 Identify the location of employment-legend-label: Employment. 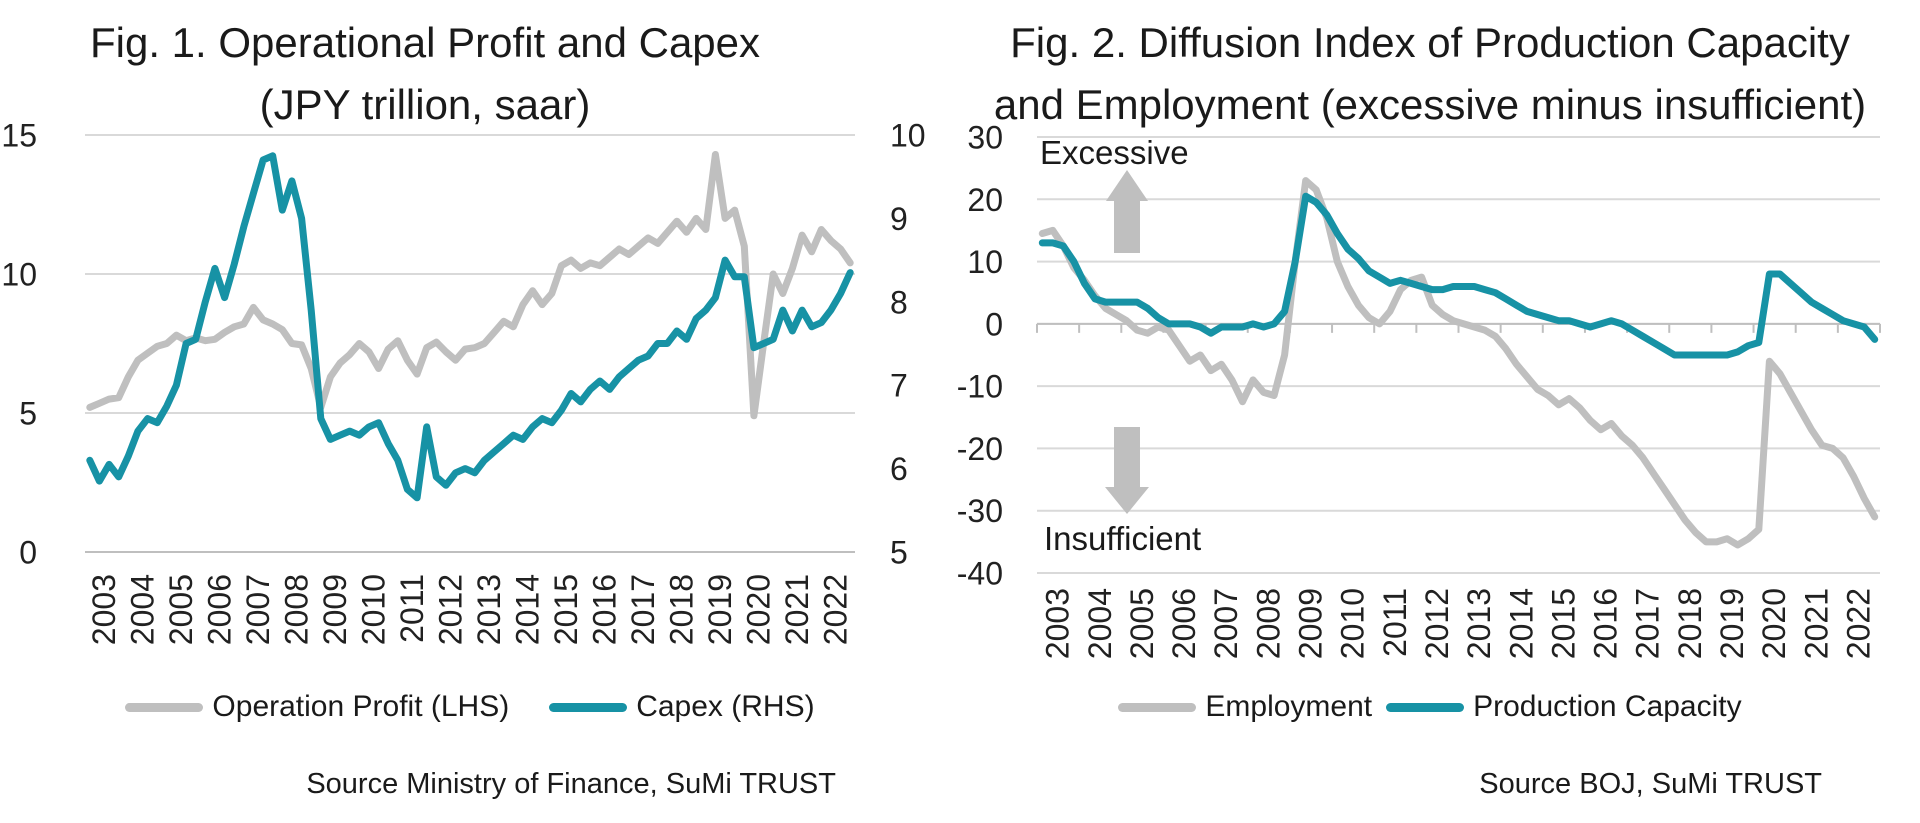
(1289, 706).